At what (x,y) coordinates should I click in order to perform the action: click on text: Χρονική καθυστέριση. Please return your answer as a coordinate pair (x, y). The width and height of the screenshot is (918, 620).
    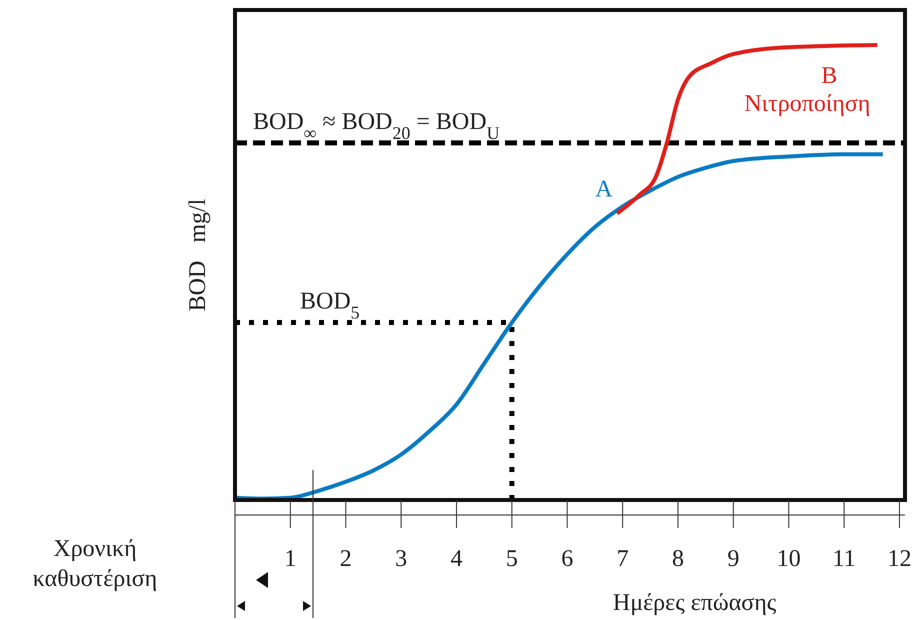
    Looking at the image, I should click on (95, 564).